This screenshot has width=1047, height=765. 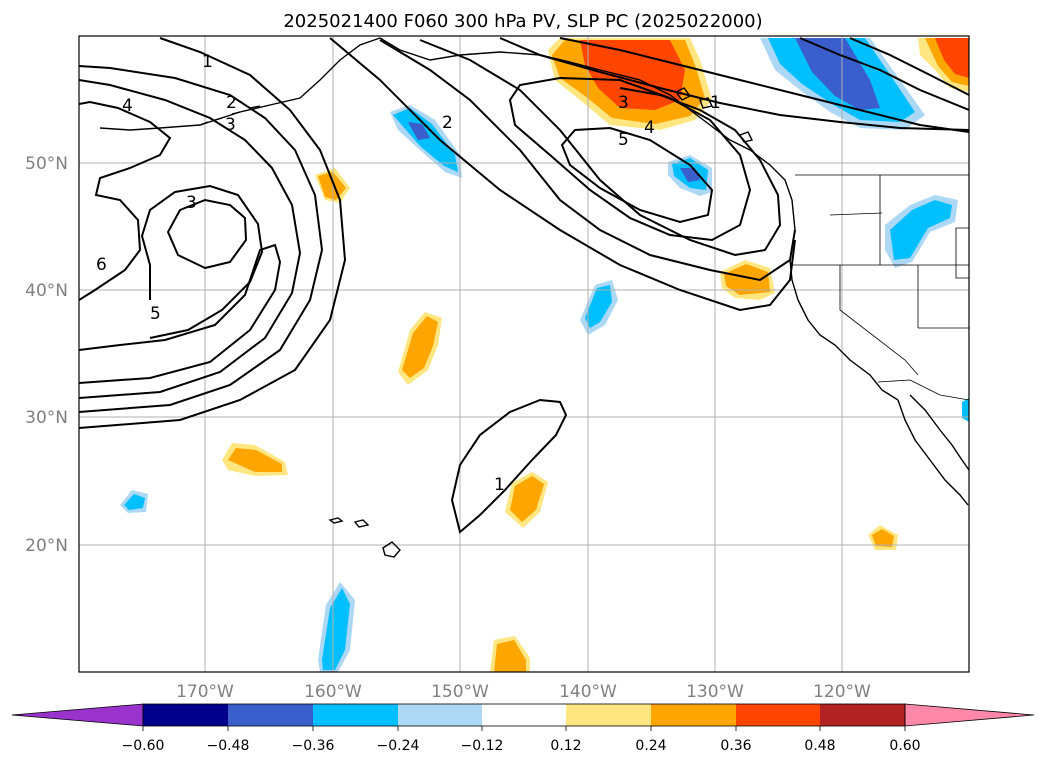 I want to click on lat-label: 40°N, so click(x=46, y=291).